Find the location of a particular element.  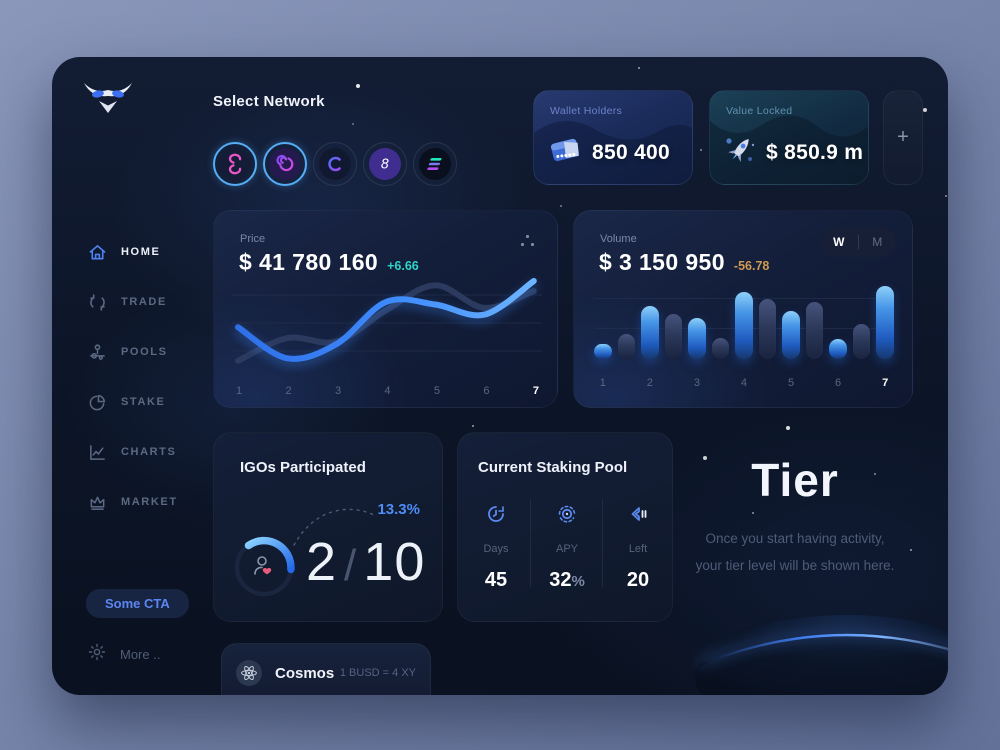

owl-logo-icon is located at coordinates (108, 102).